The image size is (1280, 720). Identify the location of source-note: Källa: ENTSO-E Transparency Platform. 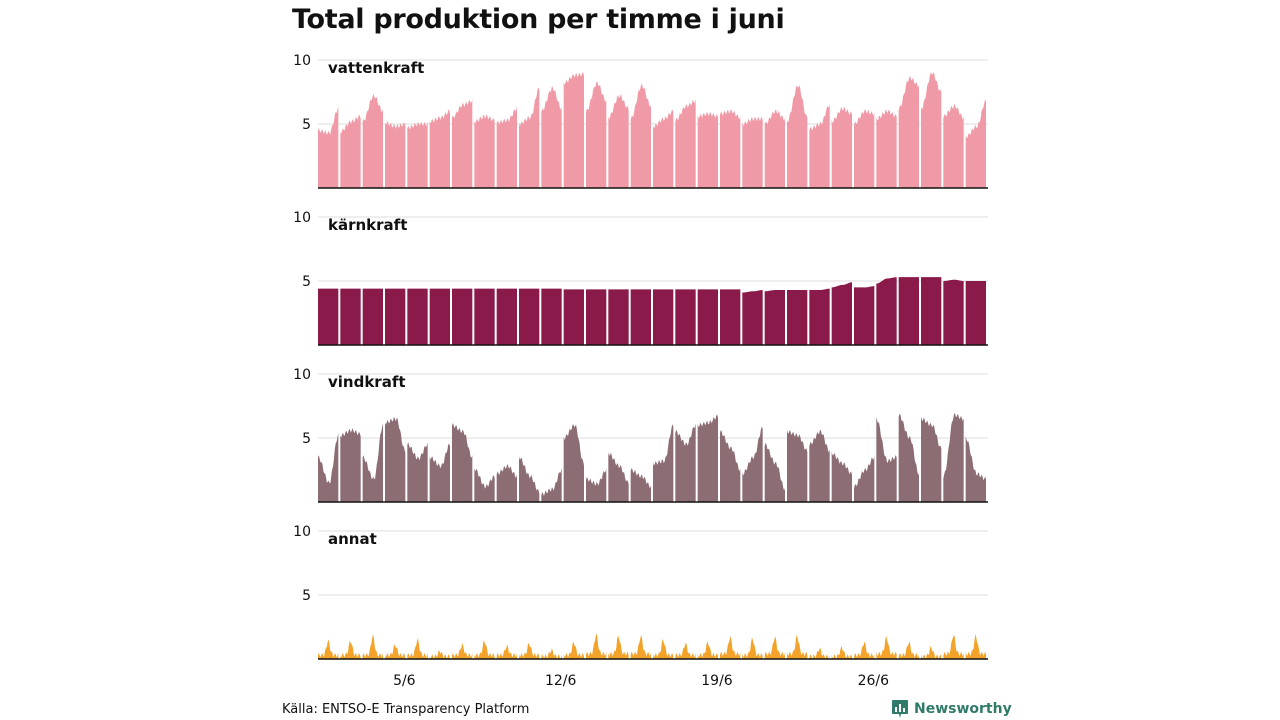
(406, 709).